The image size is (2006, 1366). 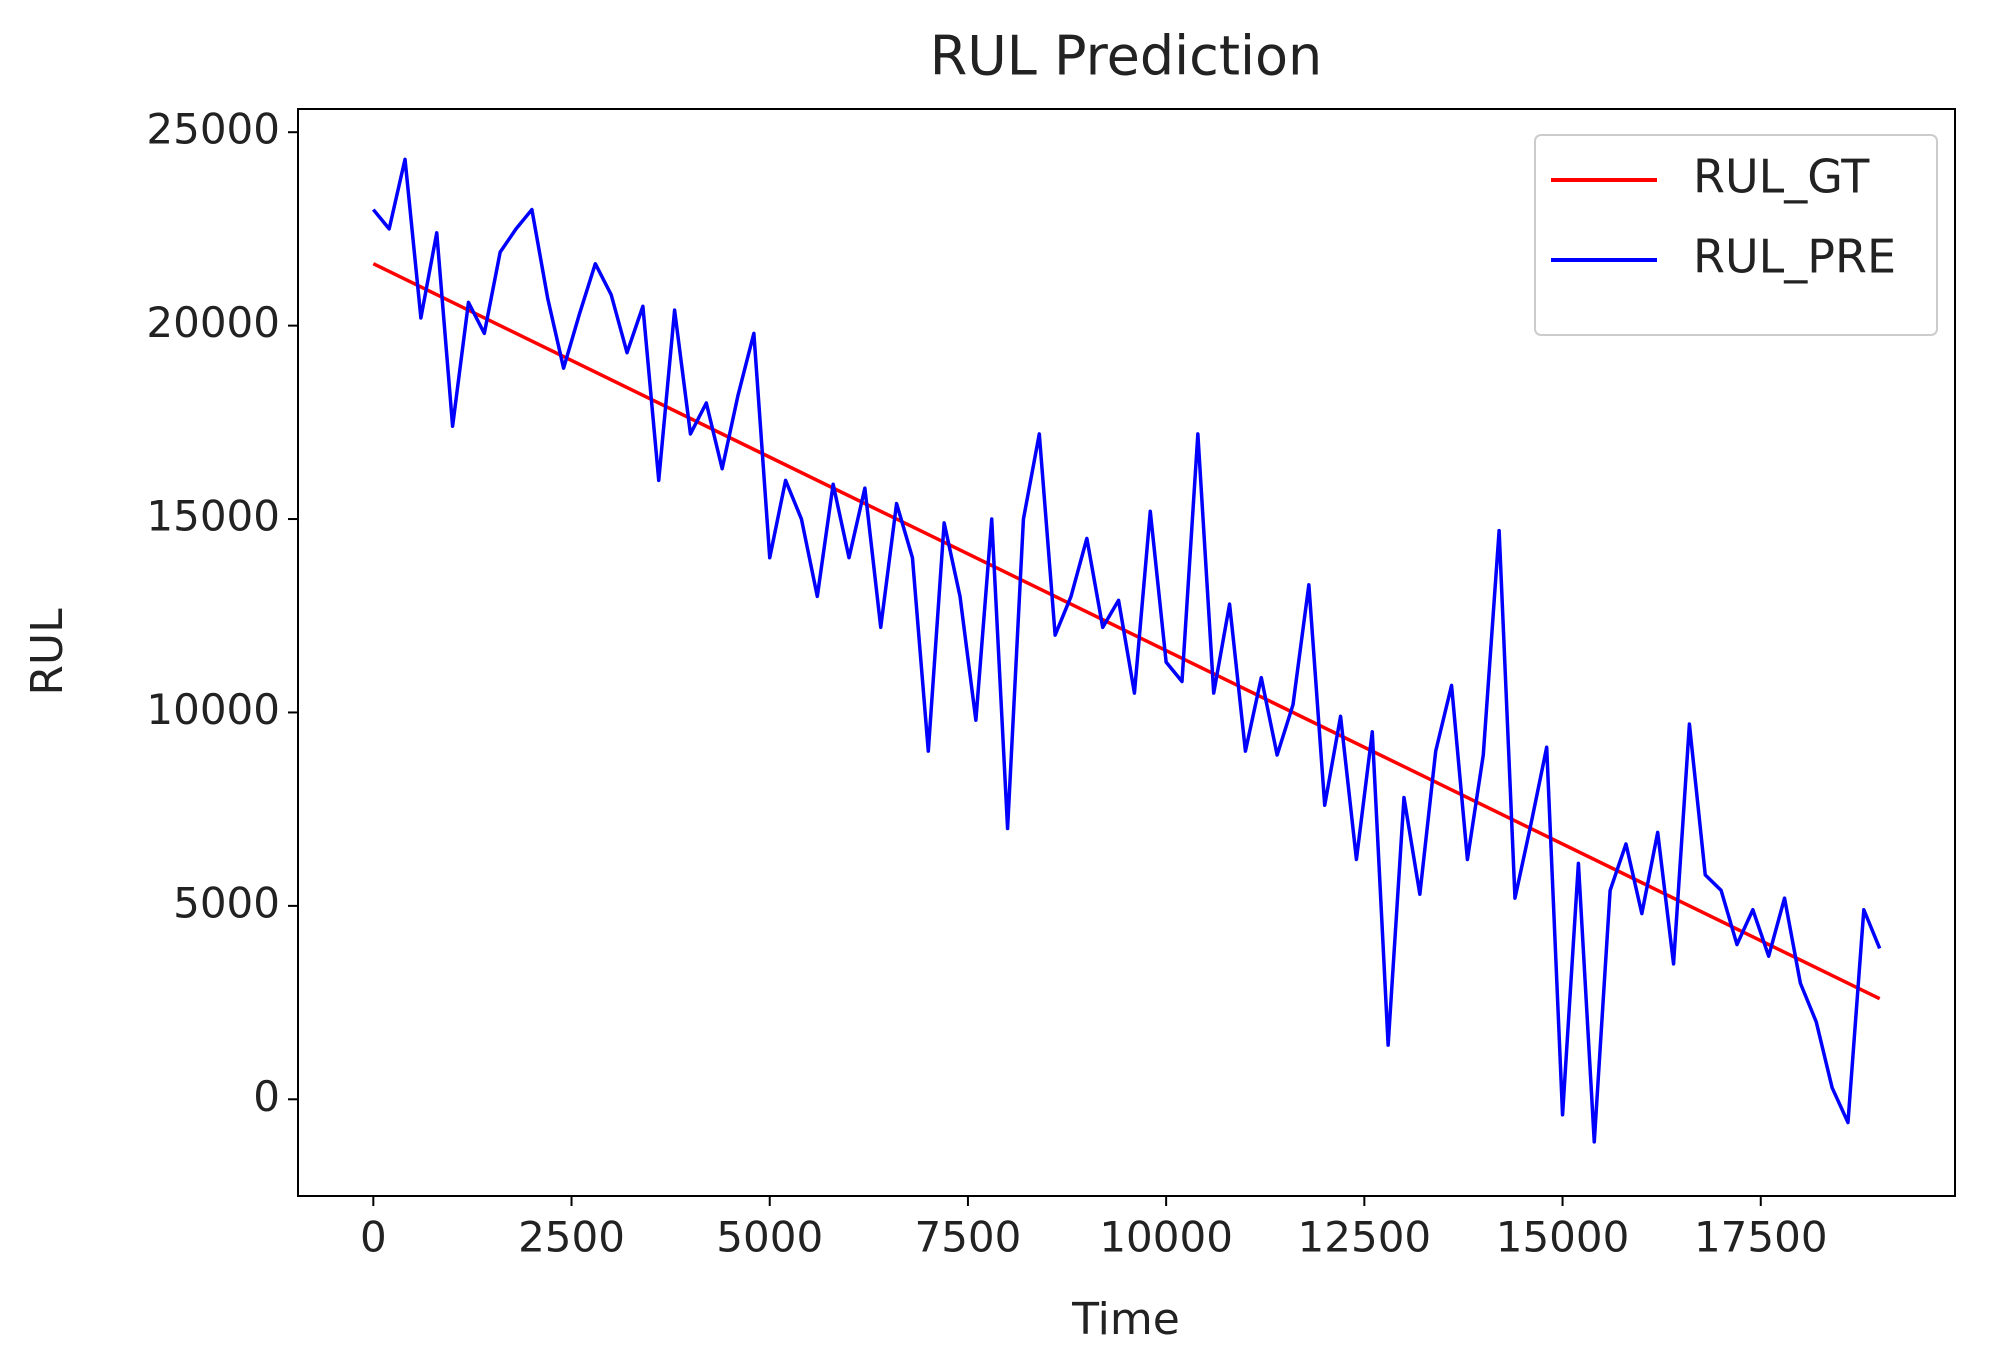 I want to click on x-tick-label: 2500, so click(x=571, y=1237).